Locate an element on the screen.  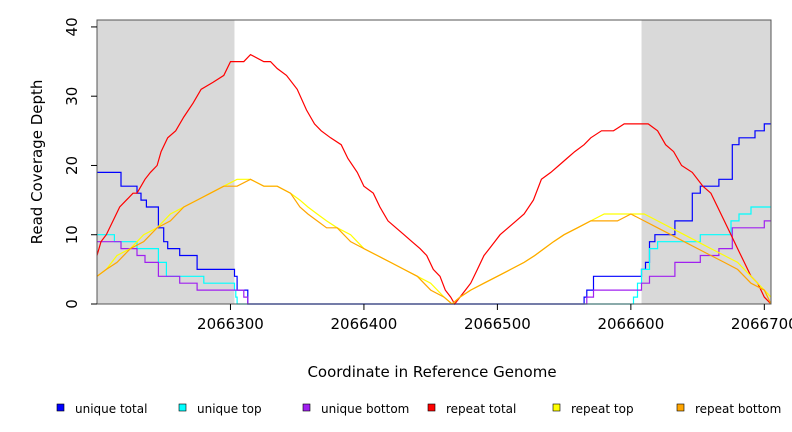
y-axis: 0 10 20 30 40 is located at coordinates (80, 163).